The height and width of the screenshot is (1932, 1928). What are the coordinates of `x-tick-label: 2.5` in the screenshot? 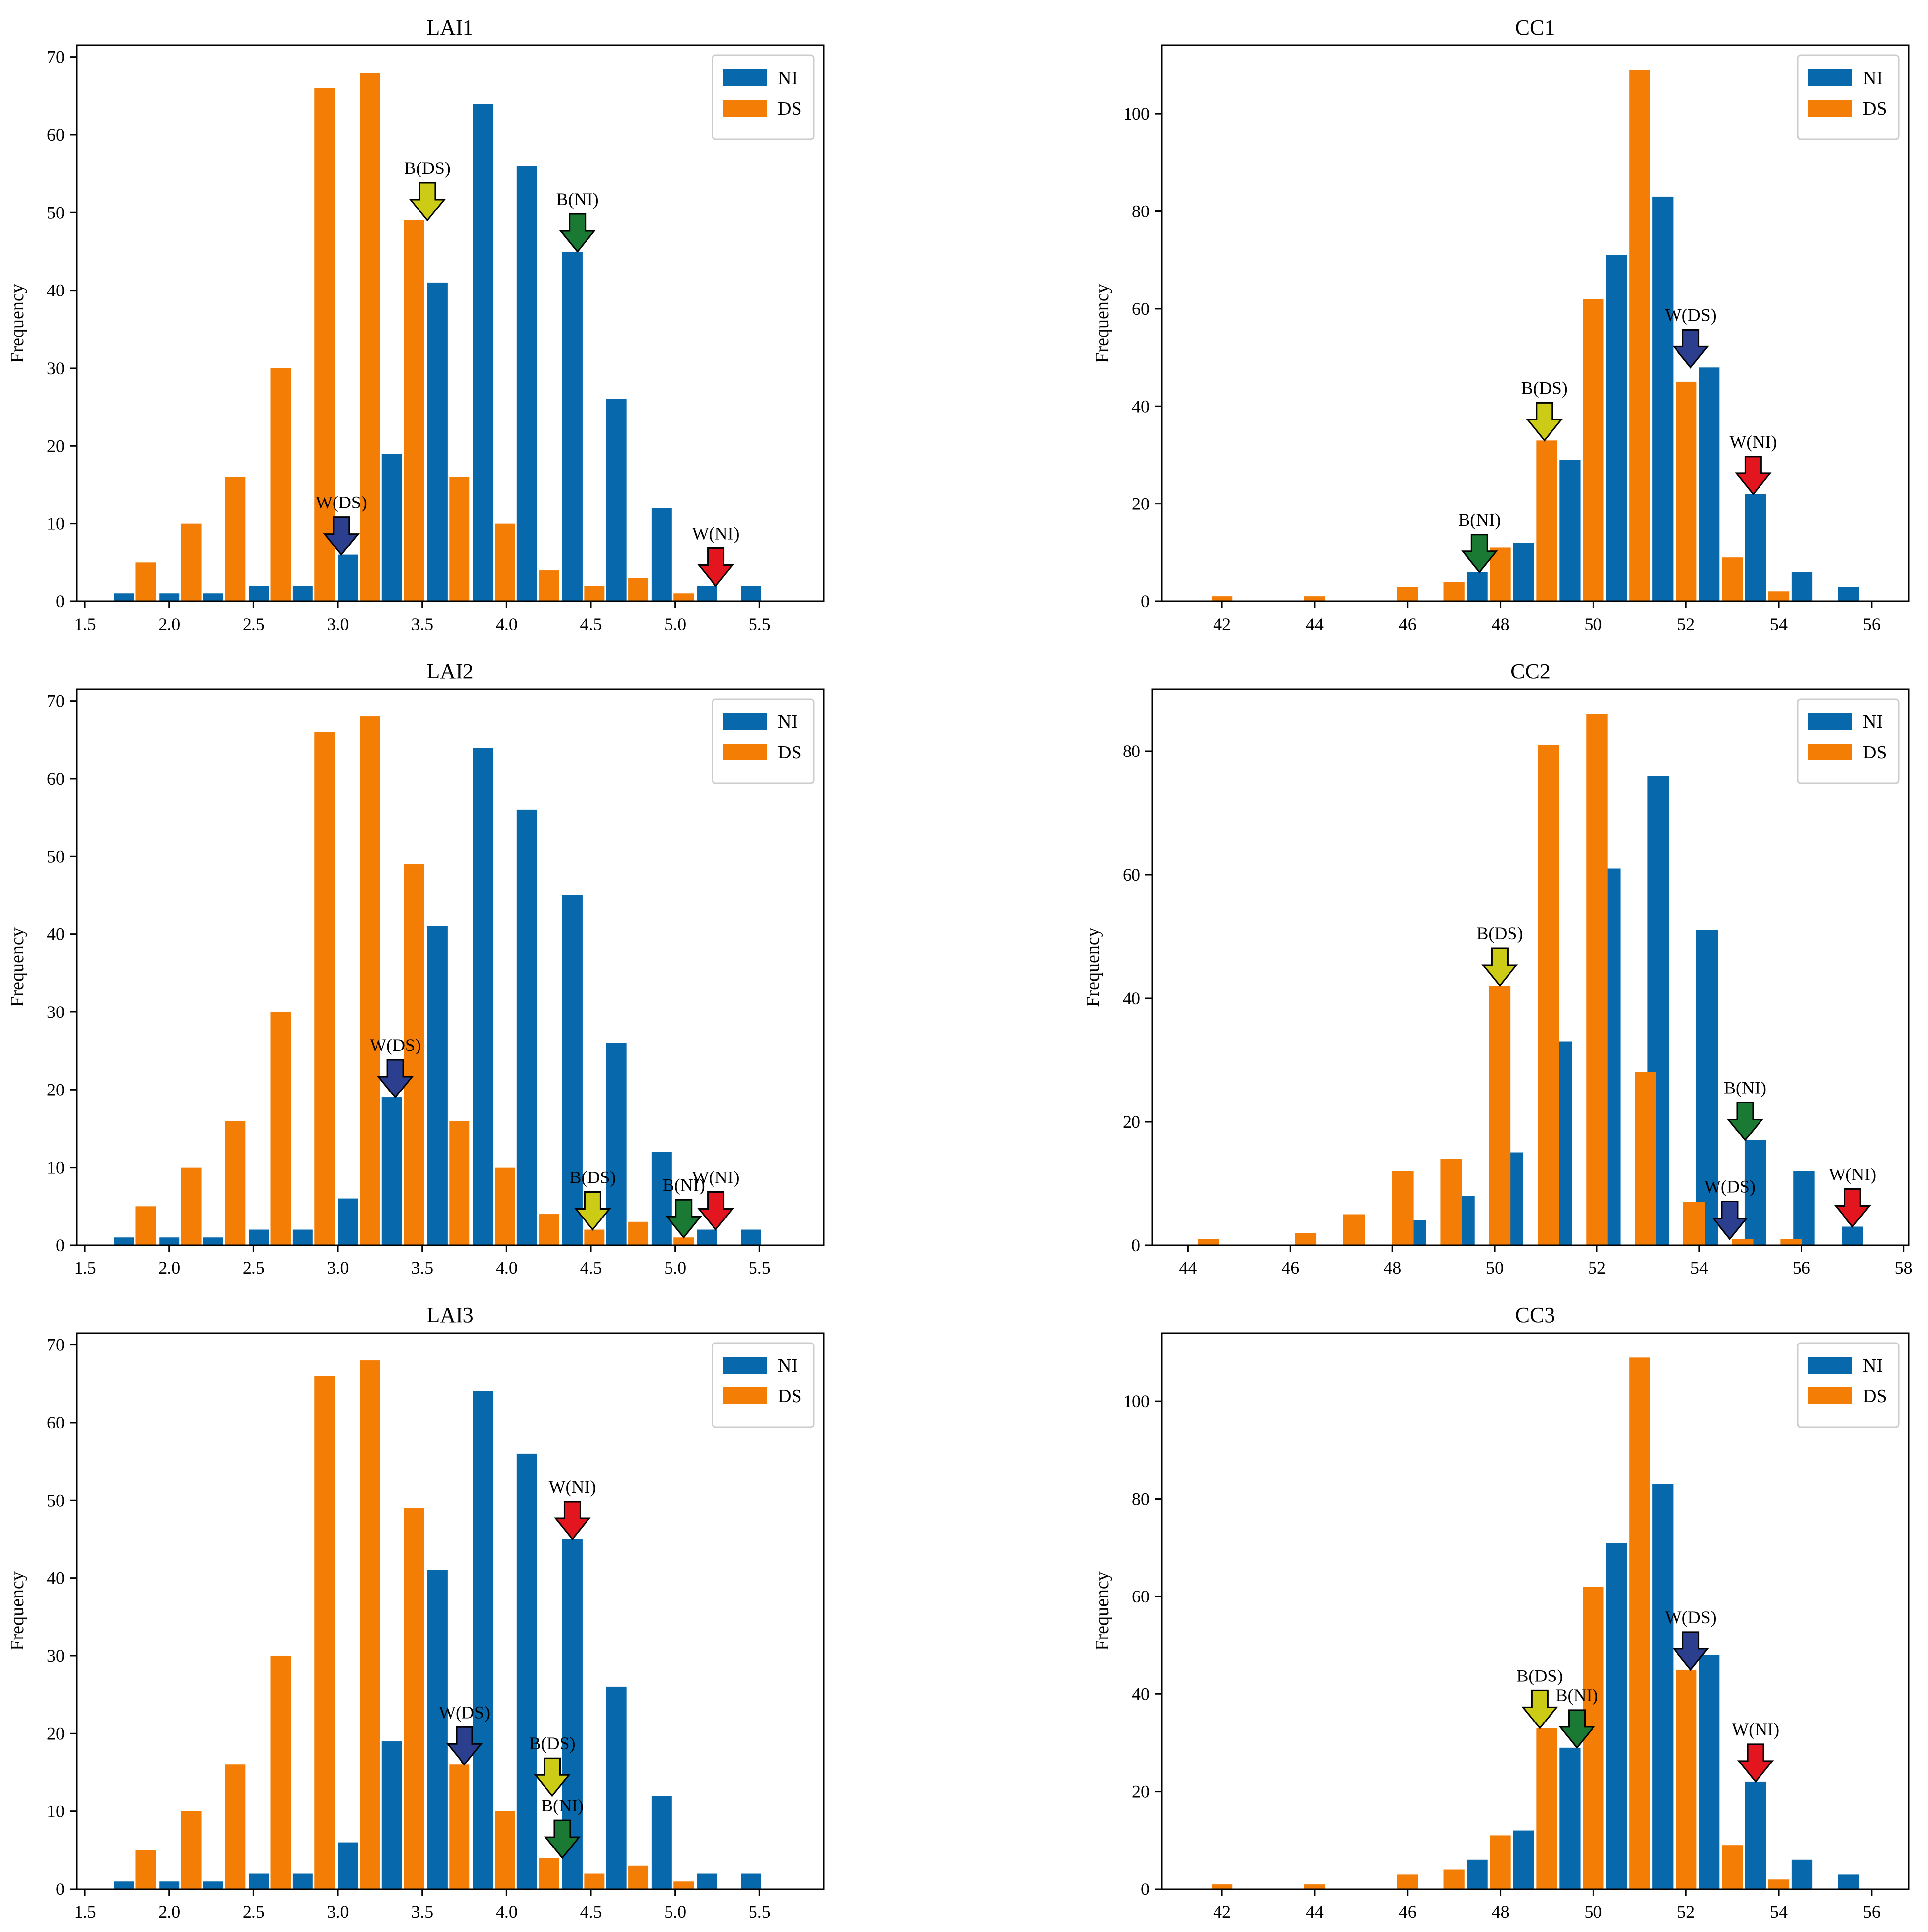 It's located at (254, 624).